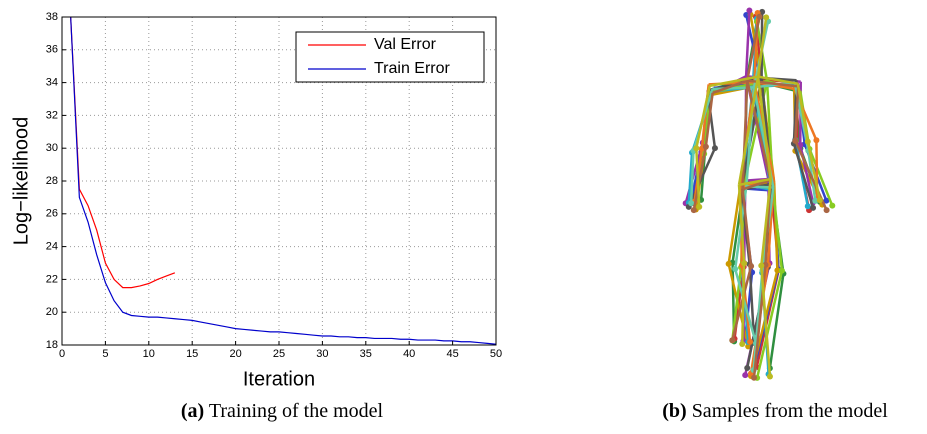 This screenshot has width=927, height=434. Describe the element at coordinates (52, 345) in the screenshot. I see `y-tick-label: 18` at that location.